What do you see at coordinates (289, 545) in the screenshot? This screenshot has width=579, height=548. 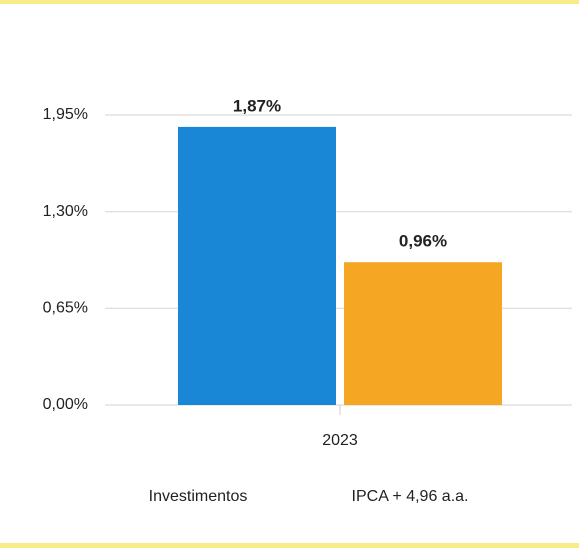 I see `bottom-border` at bounding box center [289, 545].